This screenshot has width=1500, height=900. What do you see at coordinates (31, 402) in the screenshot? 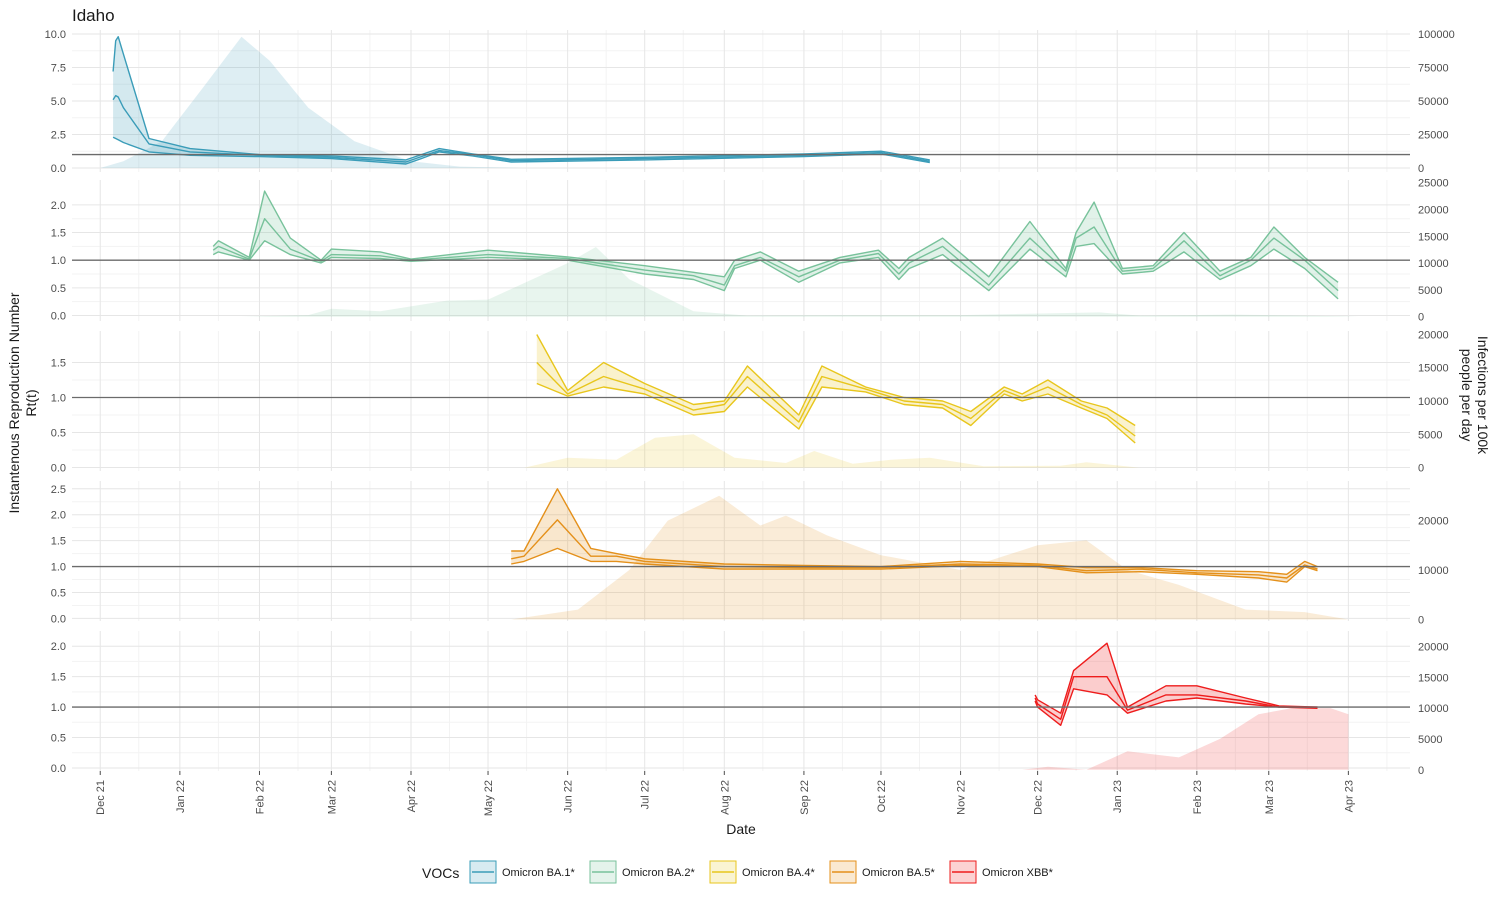
I see `y-axis-left-title-line2: Rt(t)` at bounding box center [31, 402].